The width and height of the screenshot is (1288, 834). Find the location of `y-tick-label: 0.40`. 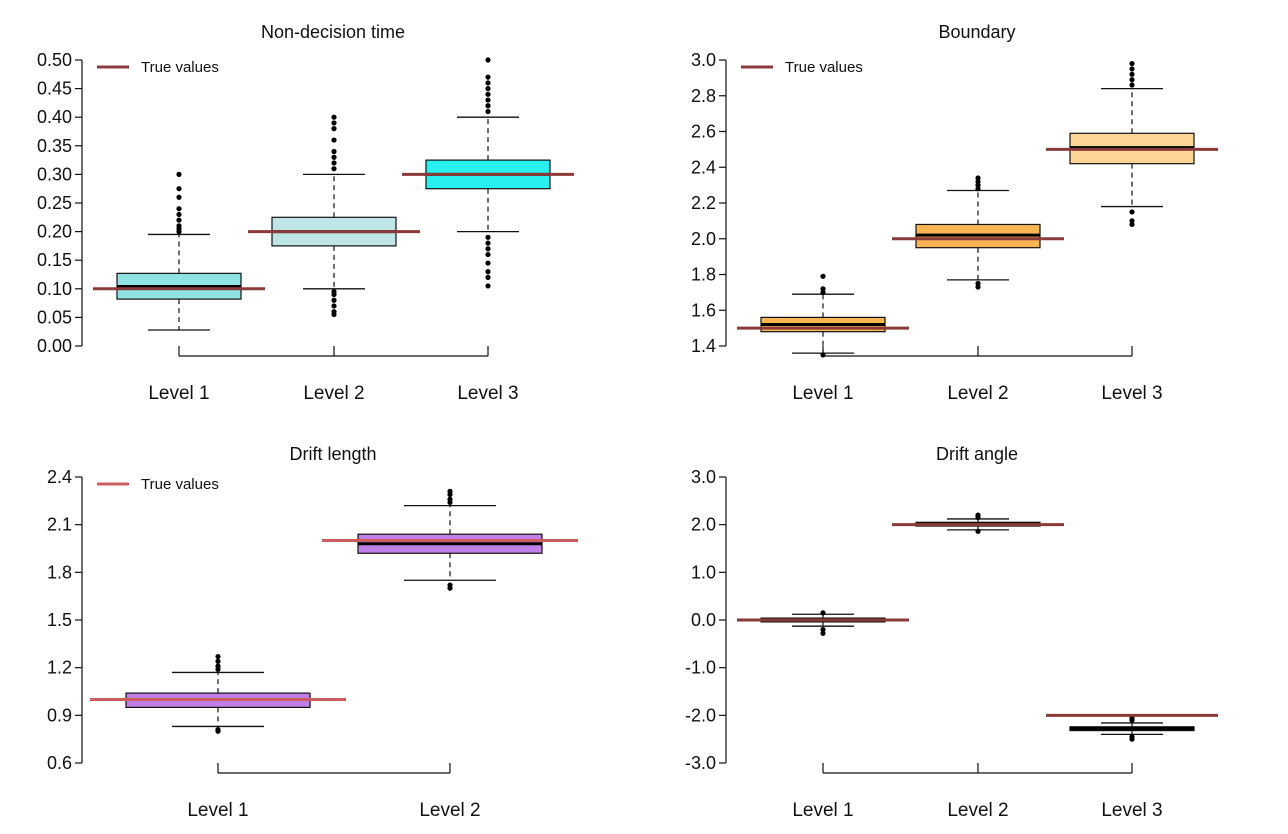

y-tick-label: 0.40 is located at coordinates (54, 117).